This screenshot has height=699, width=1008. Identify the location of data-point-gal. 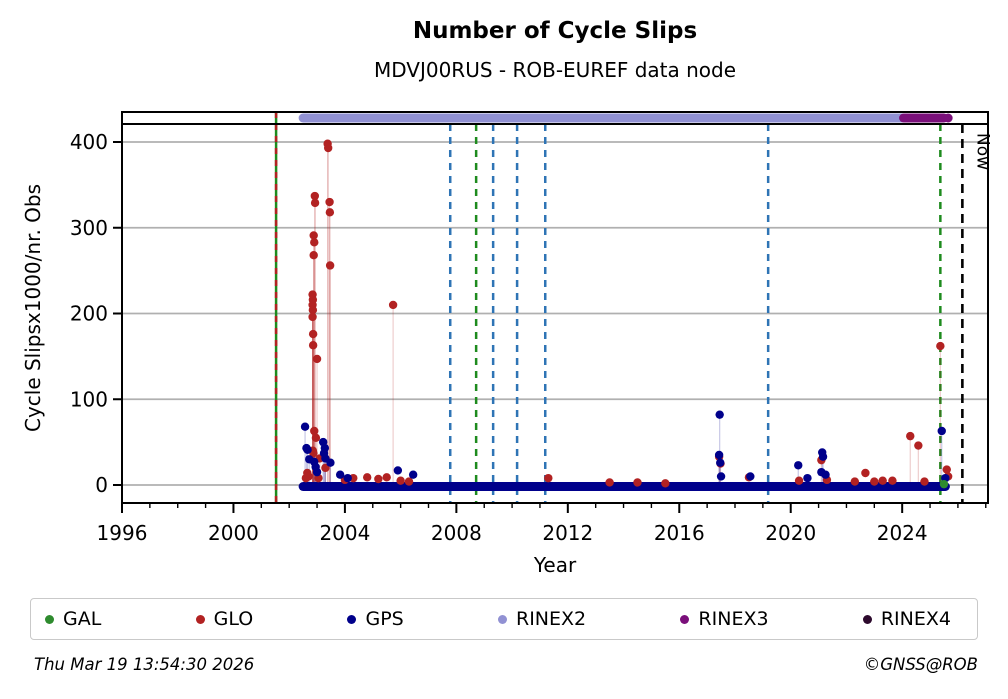
(944, 484).